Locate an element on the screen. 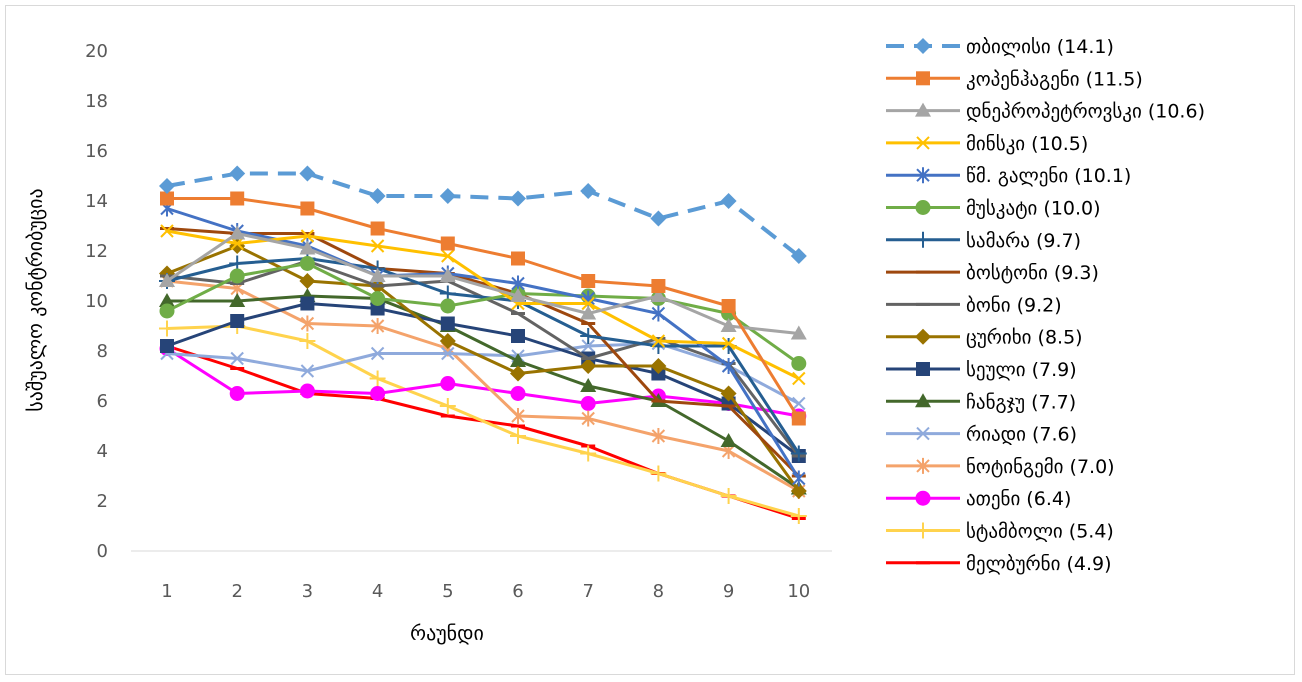  y-tick-label: 4 is located at coordinates (102, 451).